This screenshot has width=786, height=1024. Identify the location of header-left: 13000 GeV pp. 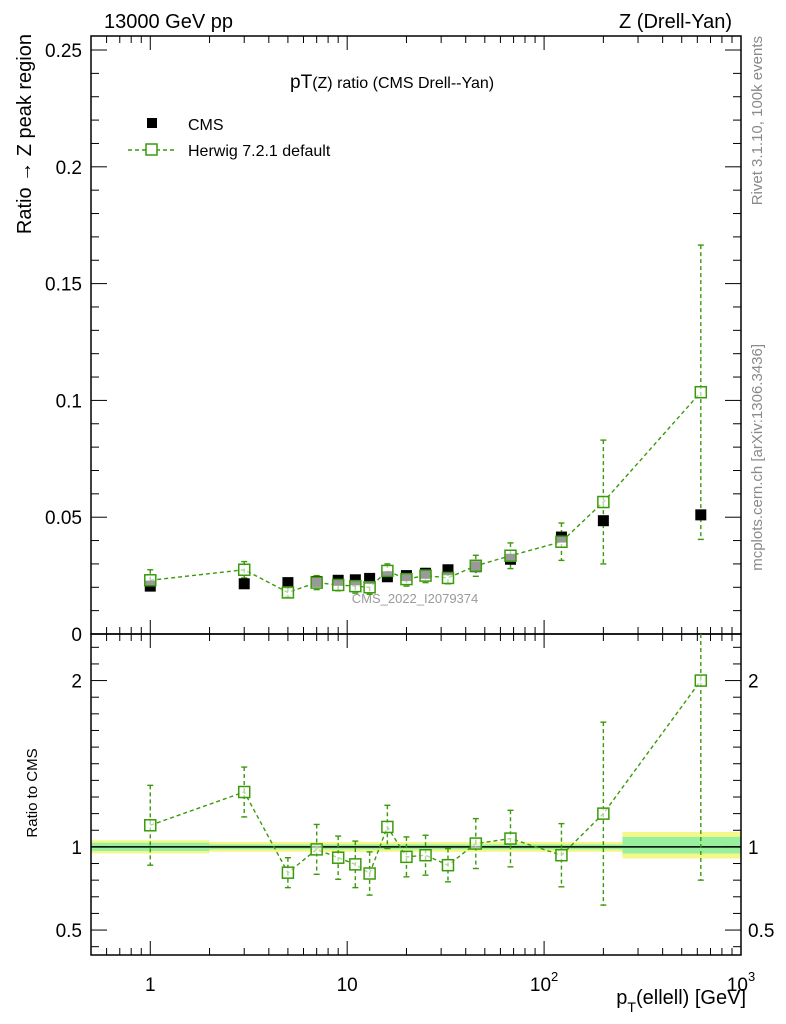
(168, 22).